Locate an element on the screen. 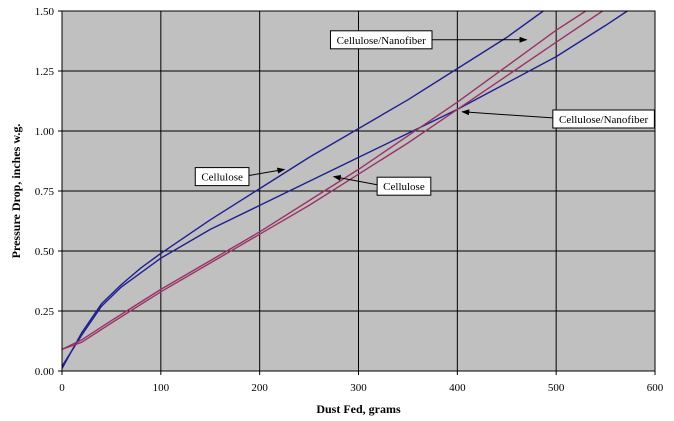 The image size is (674, 421). x-tick-label: 200 is located at coordinates (259, 388).